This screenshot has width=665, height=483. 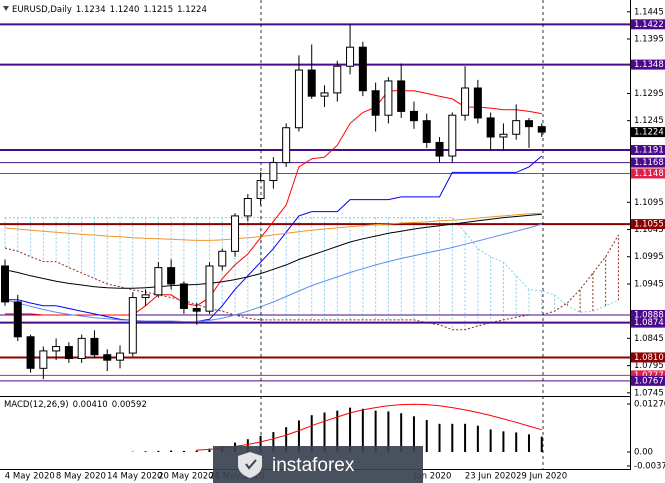 I want to click on y-tick-label: 1.1245, so click(x=649, y=121).